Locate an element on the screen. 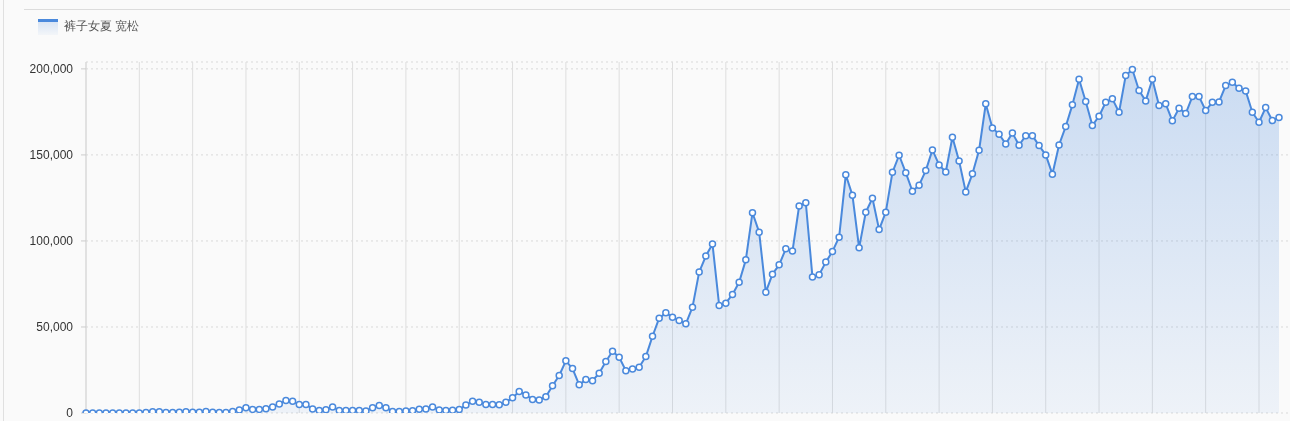 The height and width of the screenshot is (421, 1290). legend-label: 裤子女夏 宽松 is located at coordinates (102, 26).